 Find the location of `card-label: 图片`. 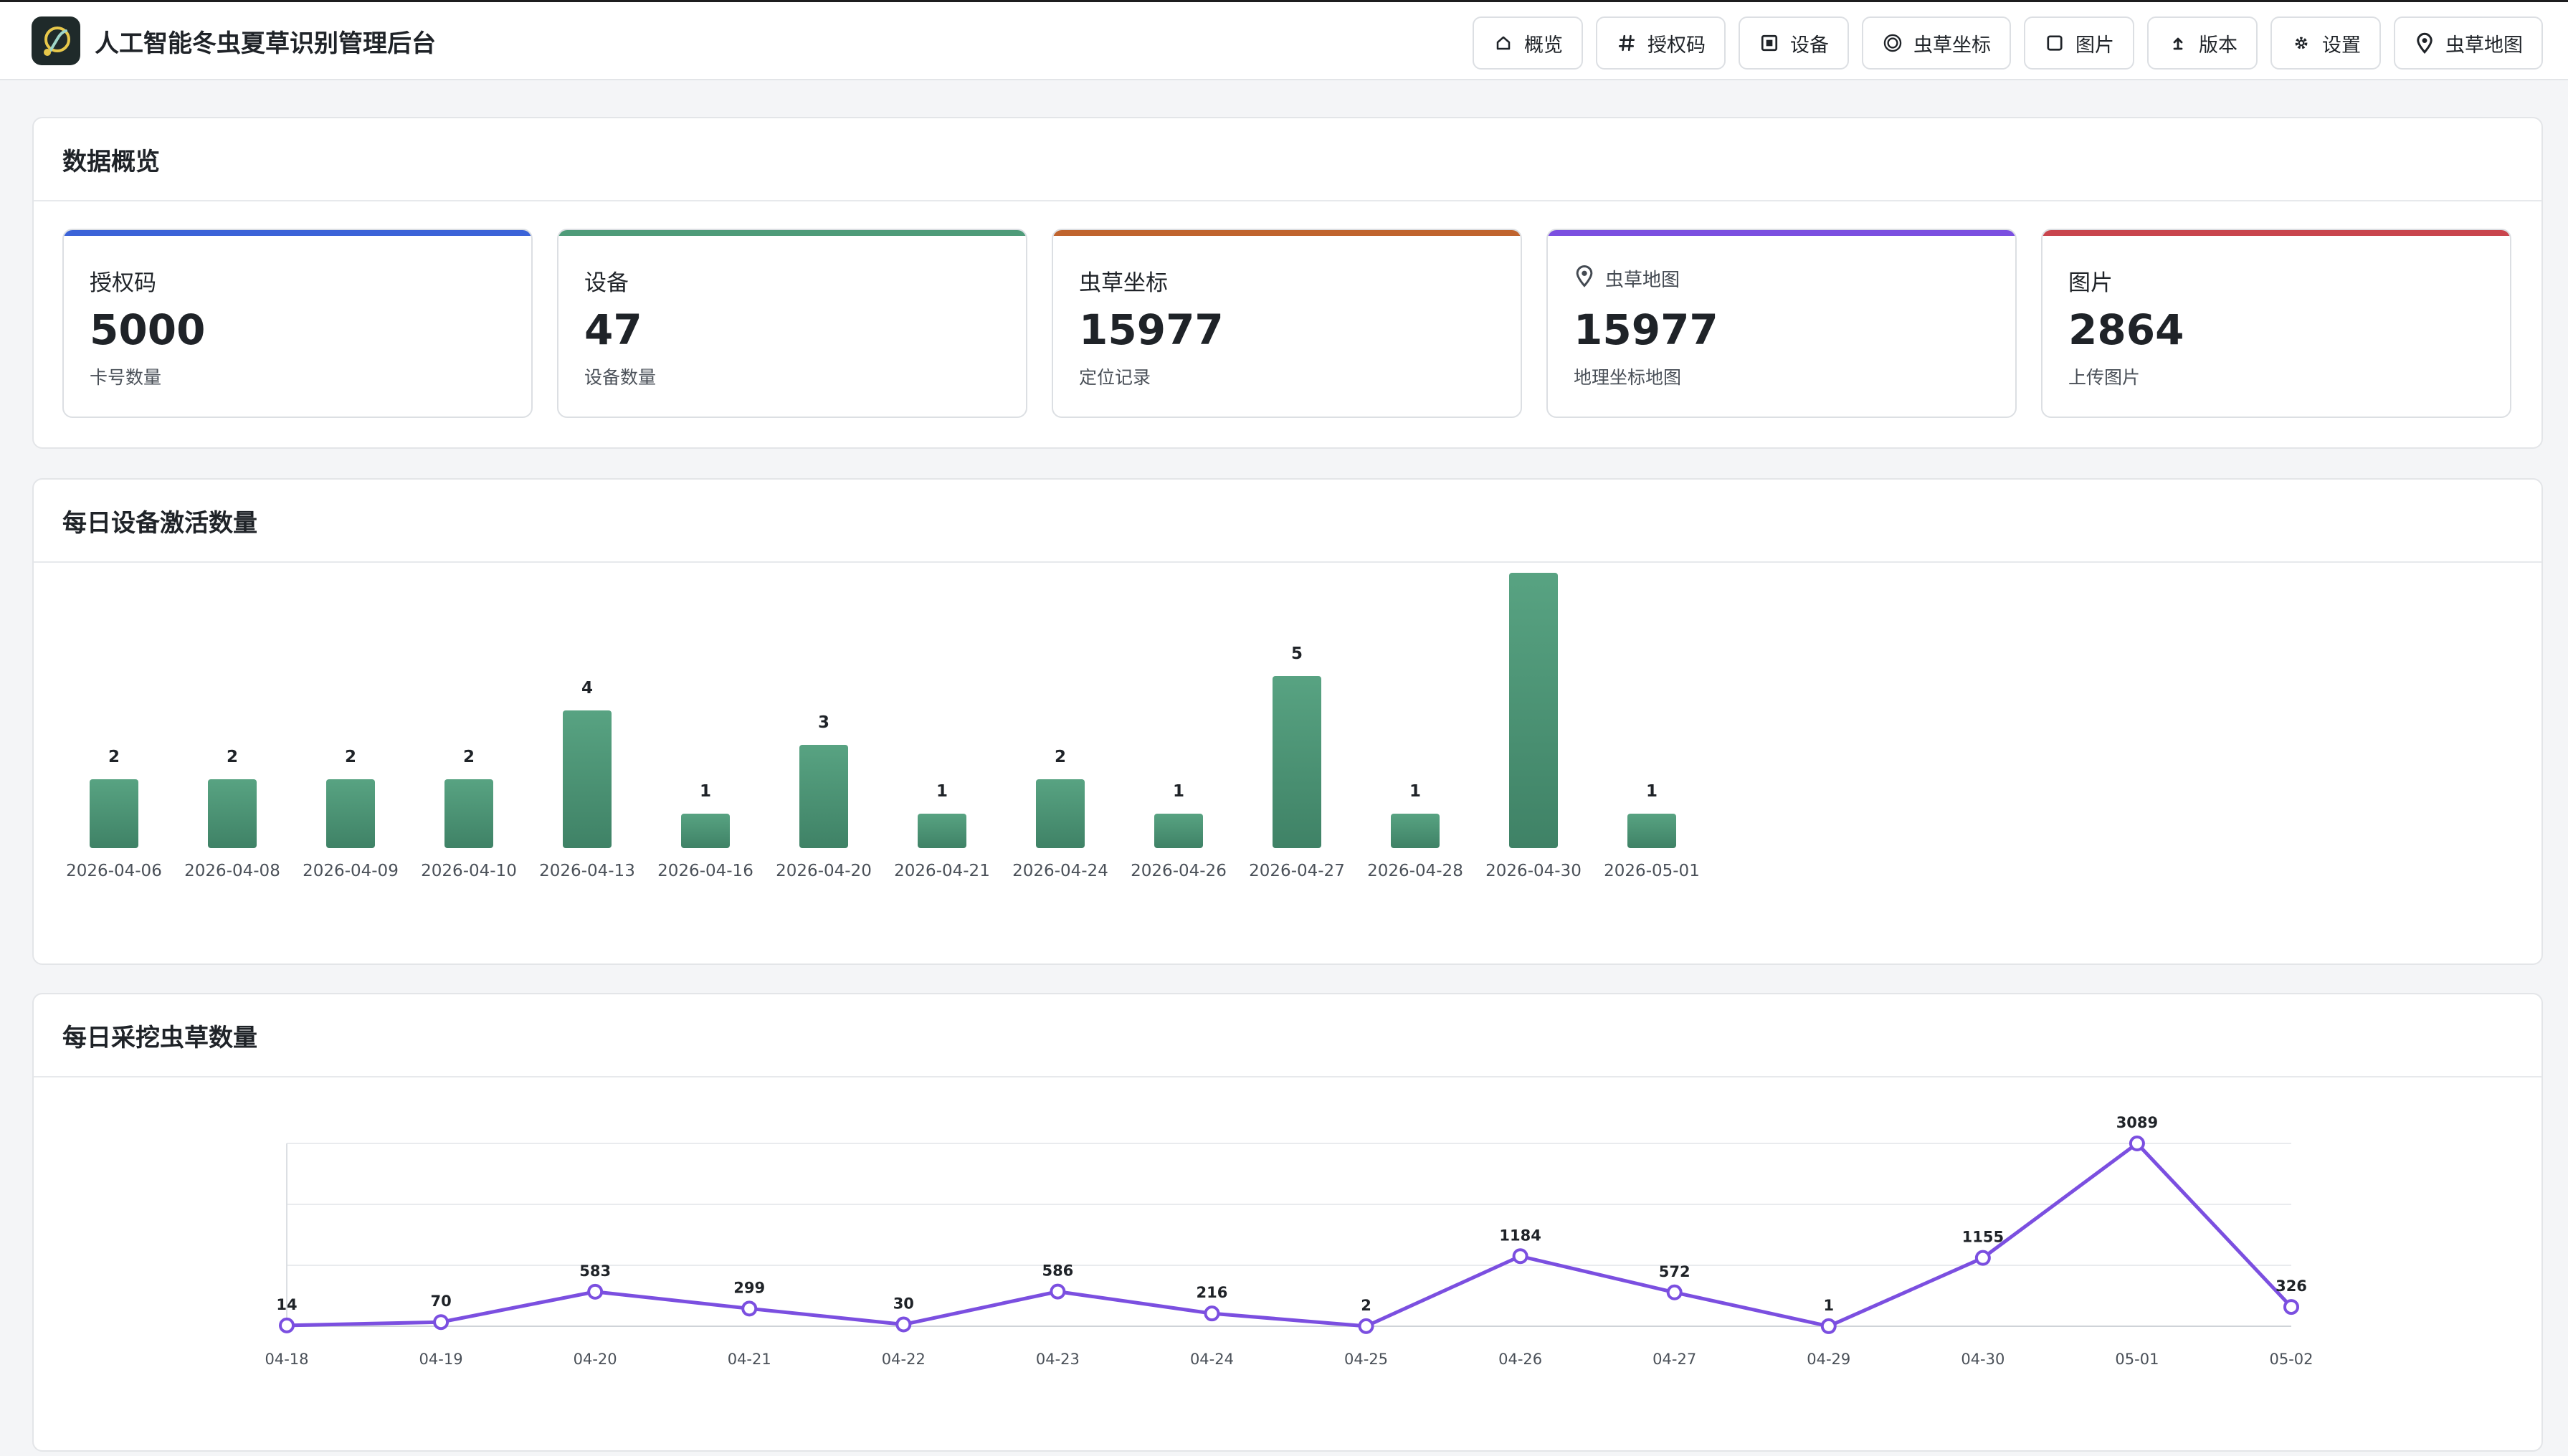

card-label: 图片 is located at coordinates (2090, 283).